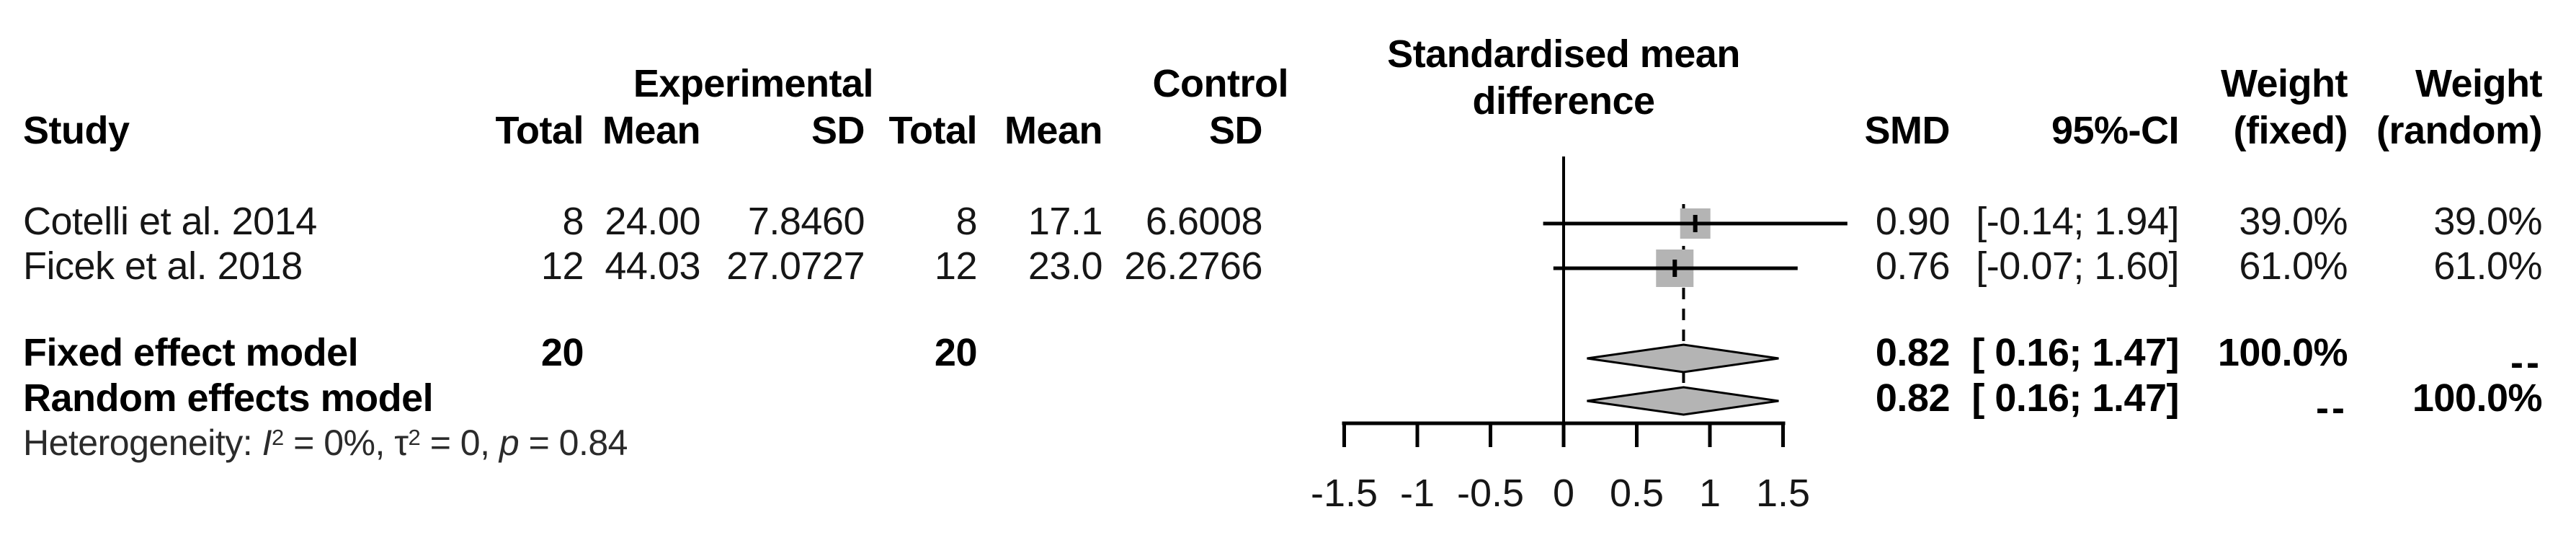 The image size is (2576, 543). What do you see at coordinates (1193, 266) in the screenshot?
I see `ctrl-sd-value: 26.2766` at bounding box center [1193, 266].